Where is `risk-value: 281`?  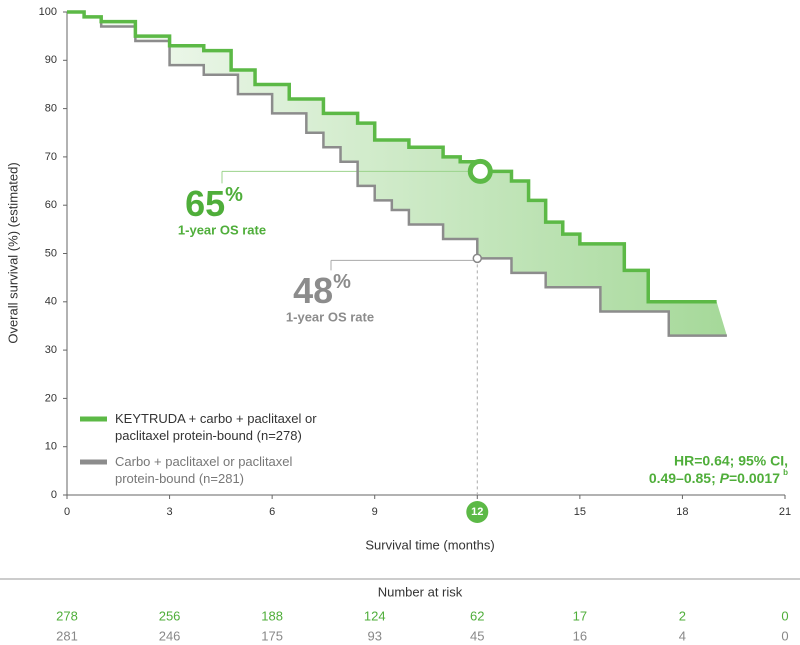 risk-value: 281 is located at coordinates (67, 635).